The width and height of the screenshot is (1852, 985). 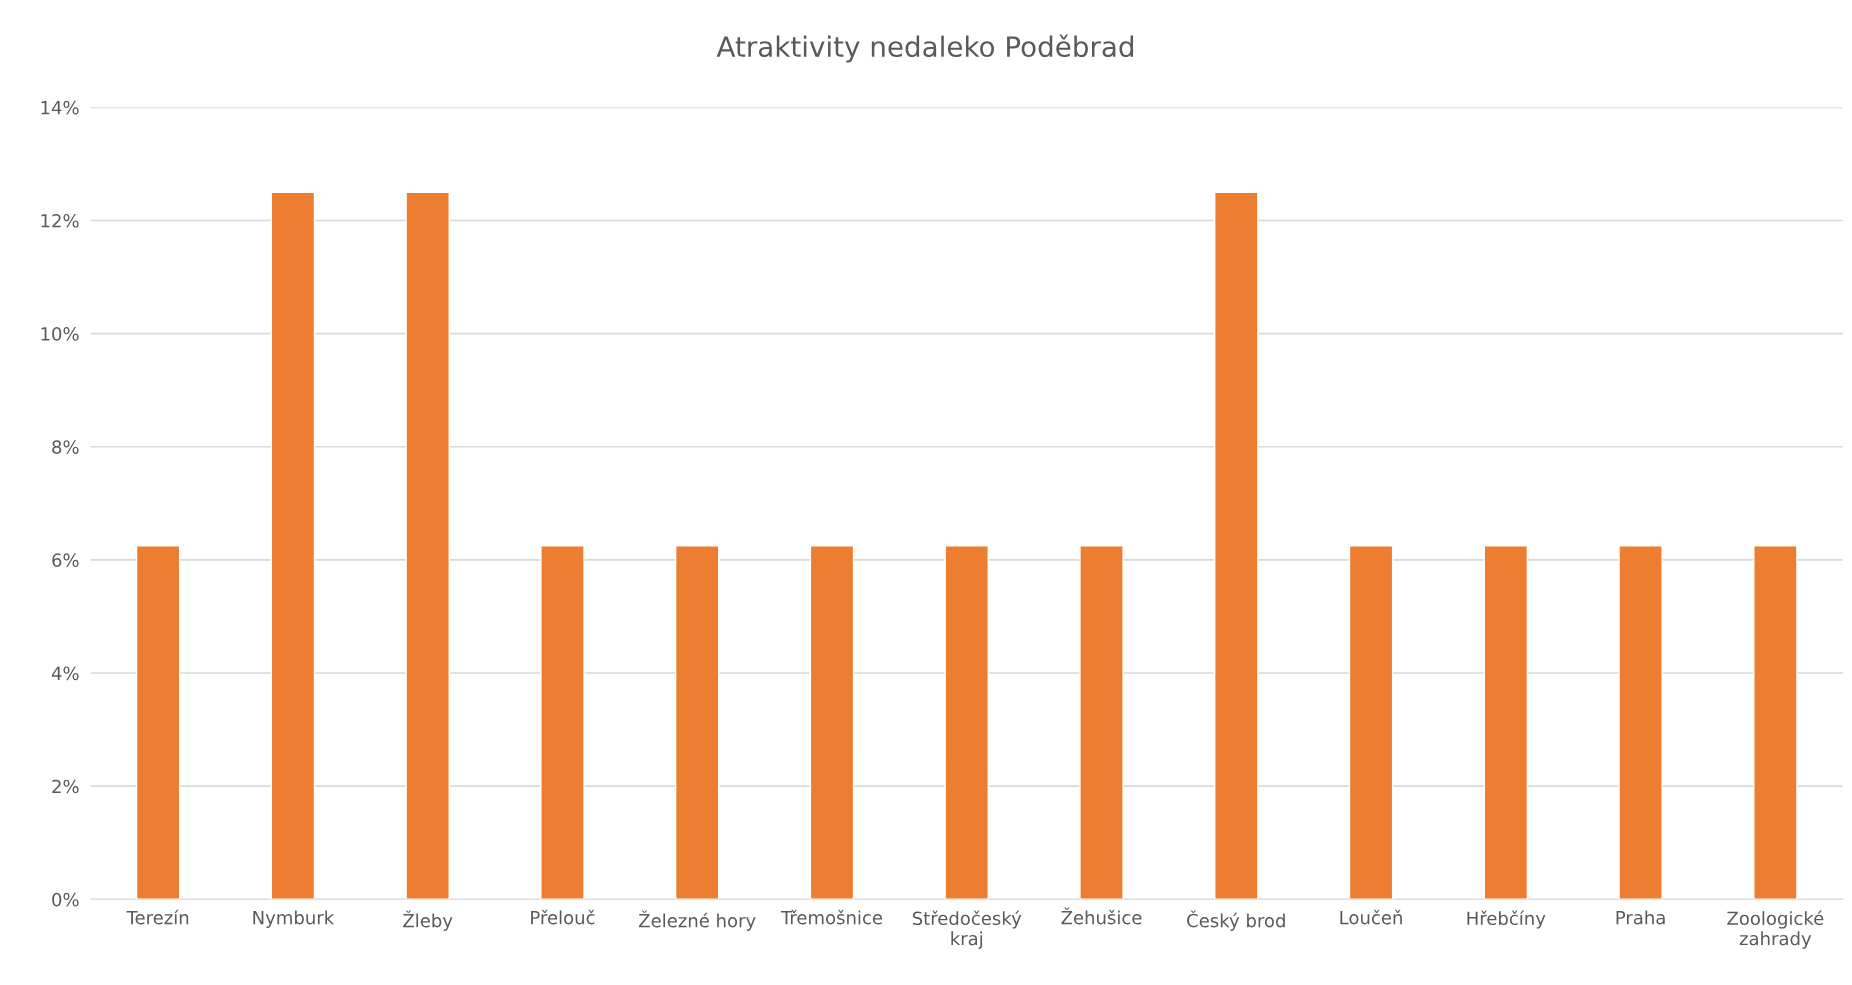 I want to click on y-tick-label: 12%, so click(x=60, y=220).